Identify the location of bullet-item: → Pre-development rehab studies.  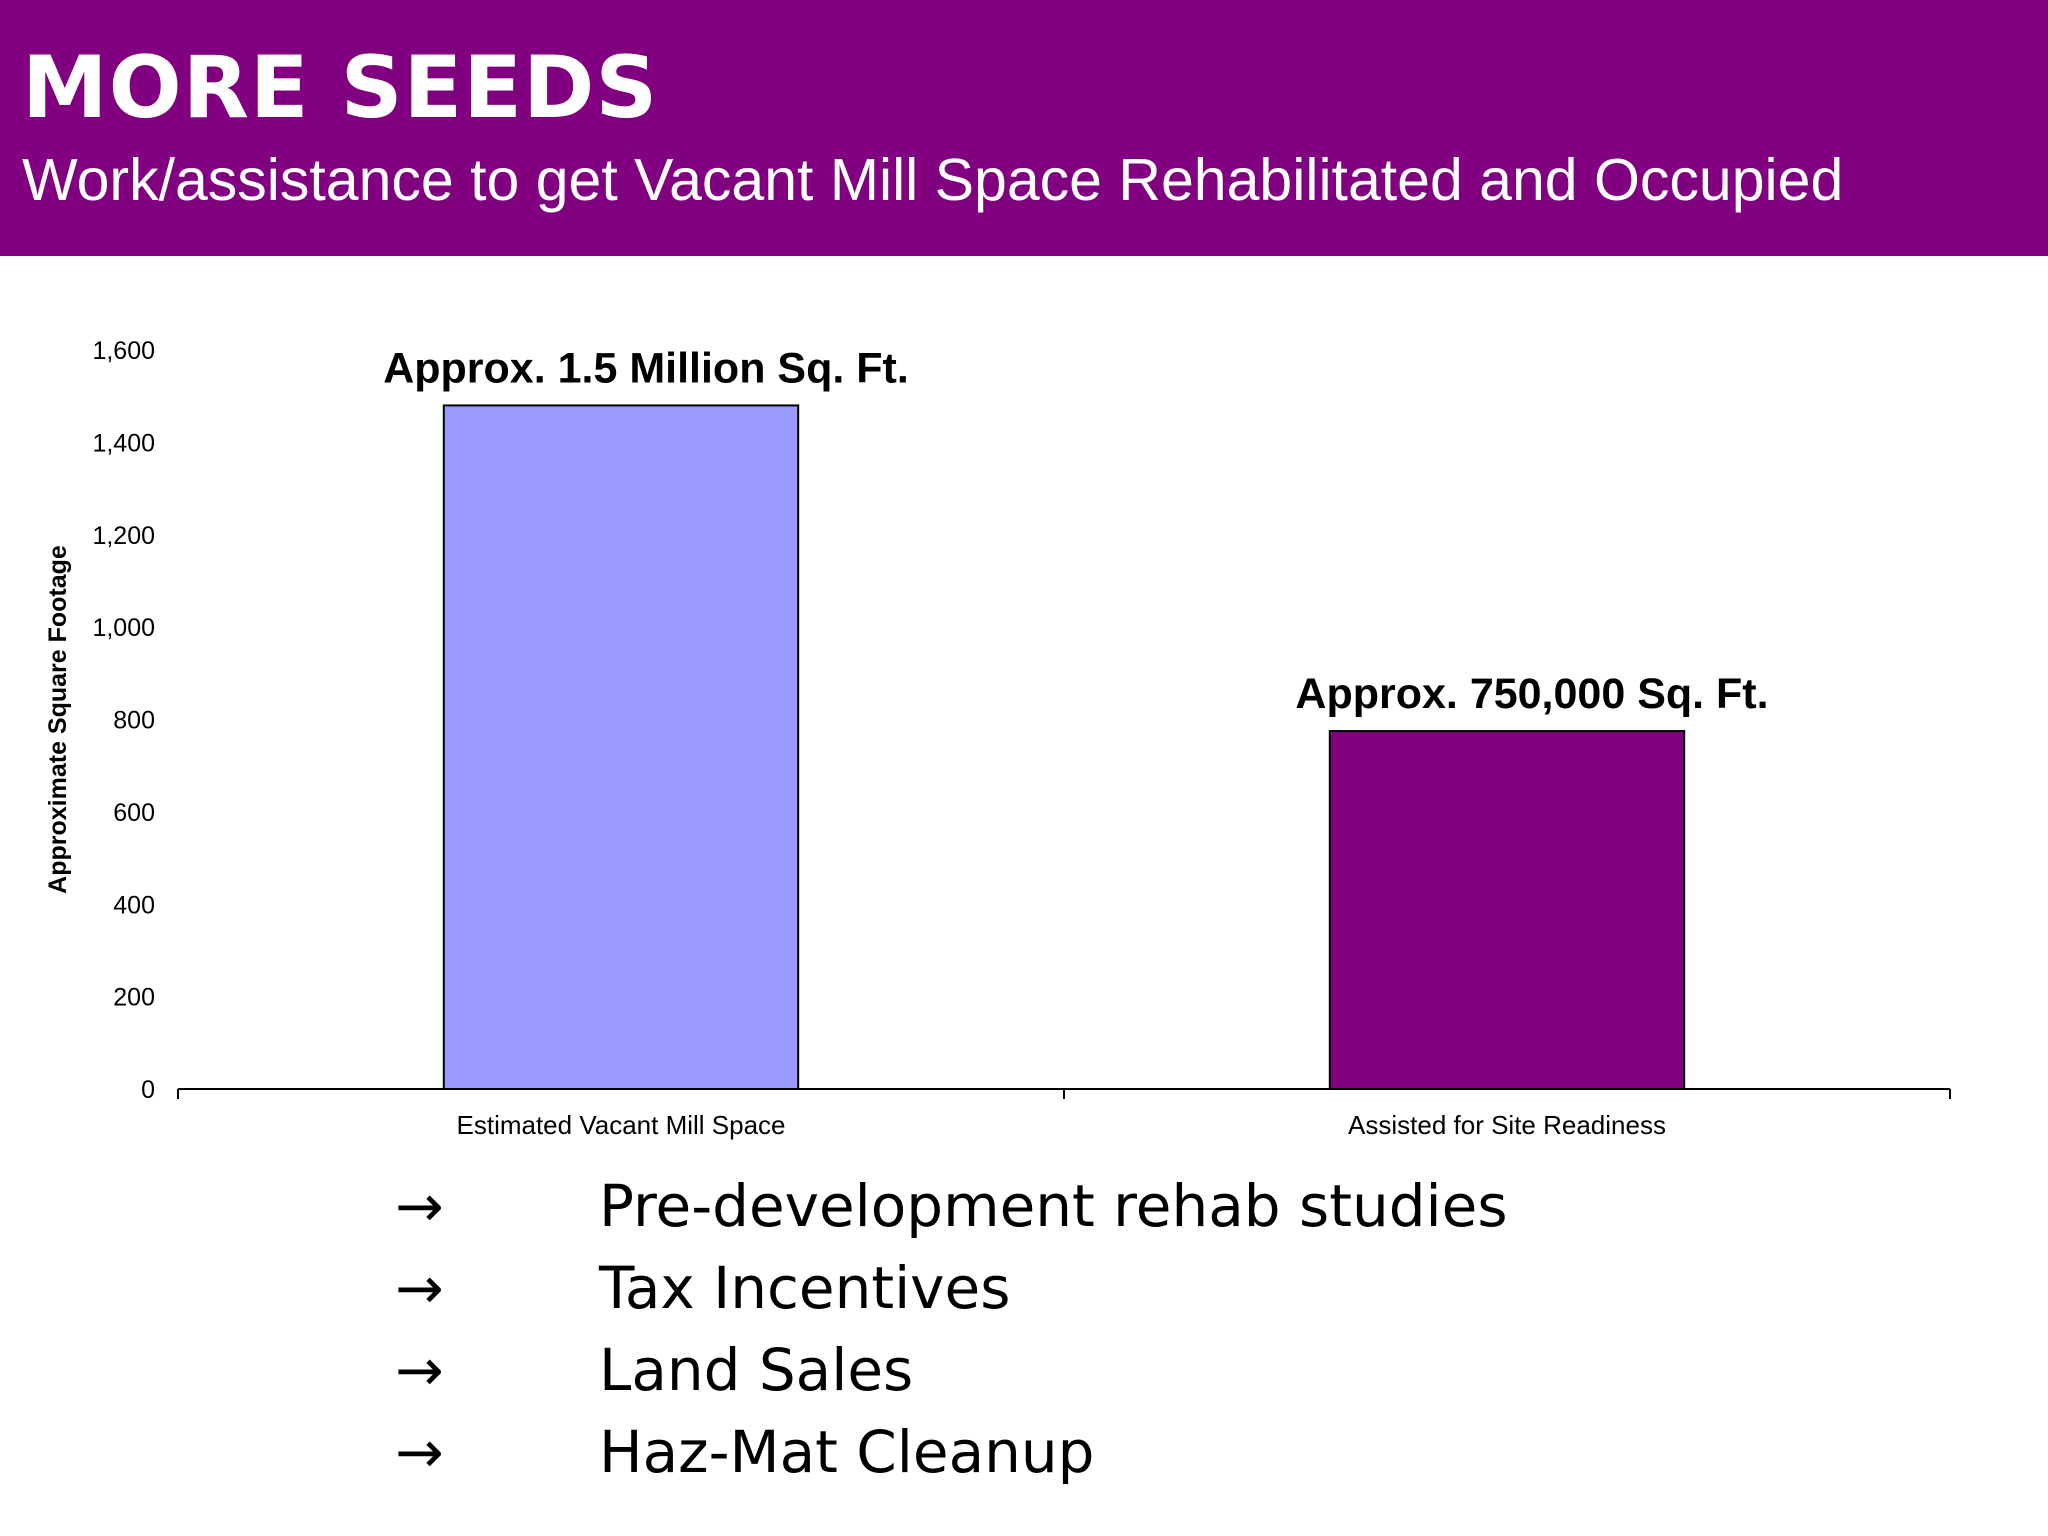
(1045, 1206).